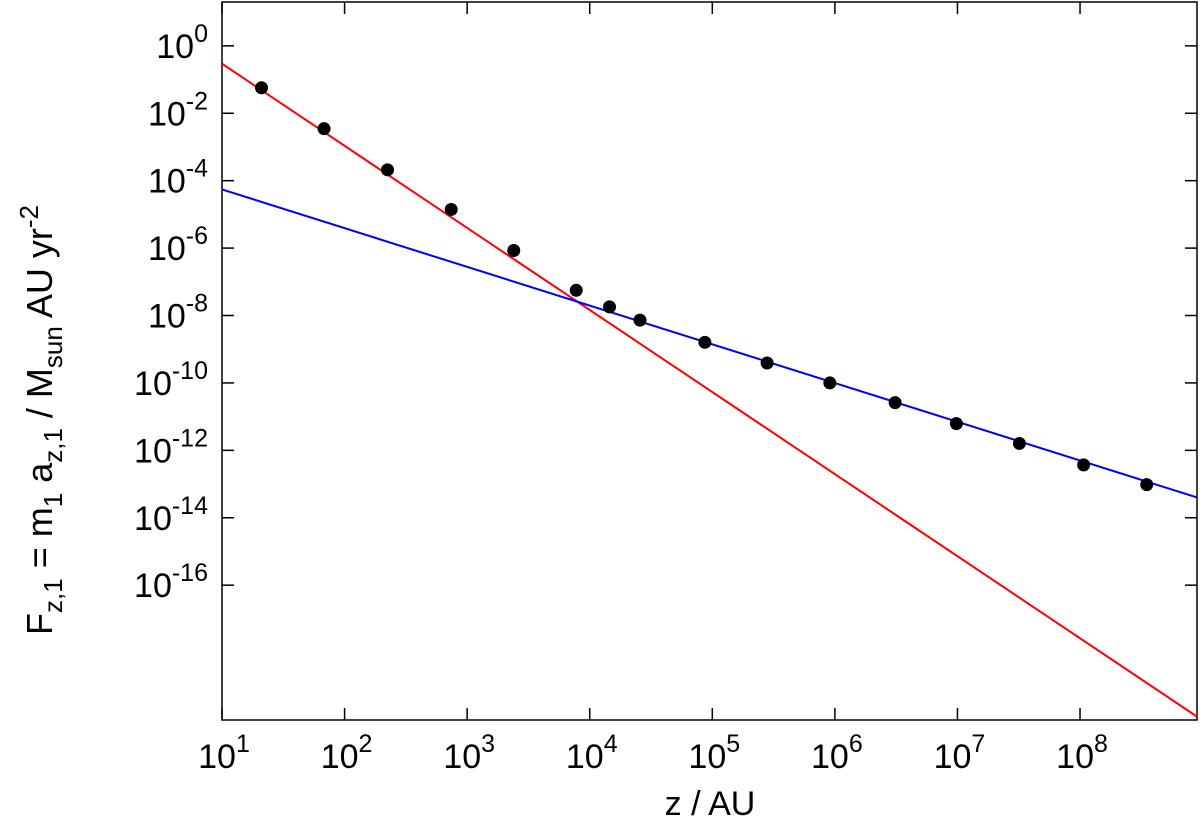 Image resolution: width=1200 pixels, height=836 pixels. I want to click on tick-exponent: 1, so click(243, 744).